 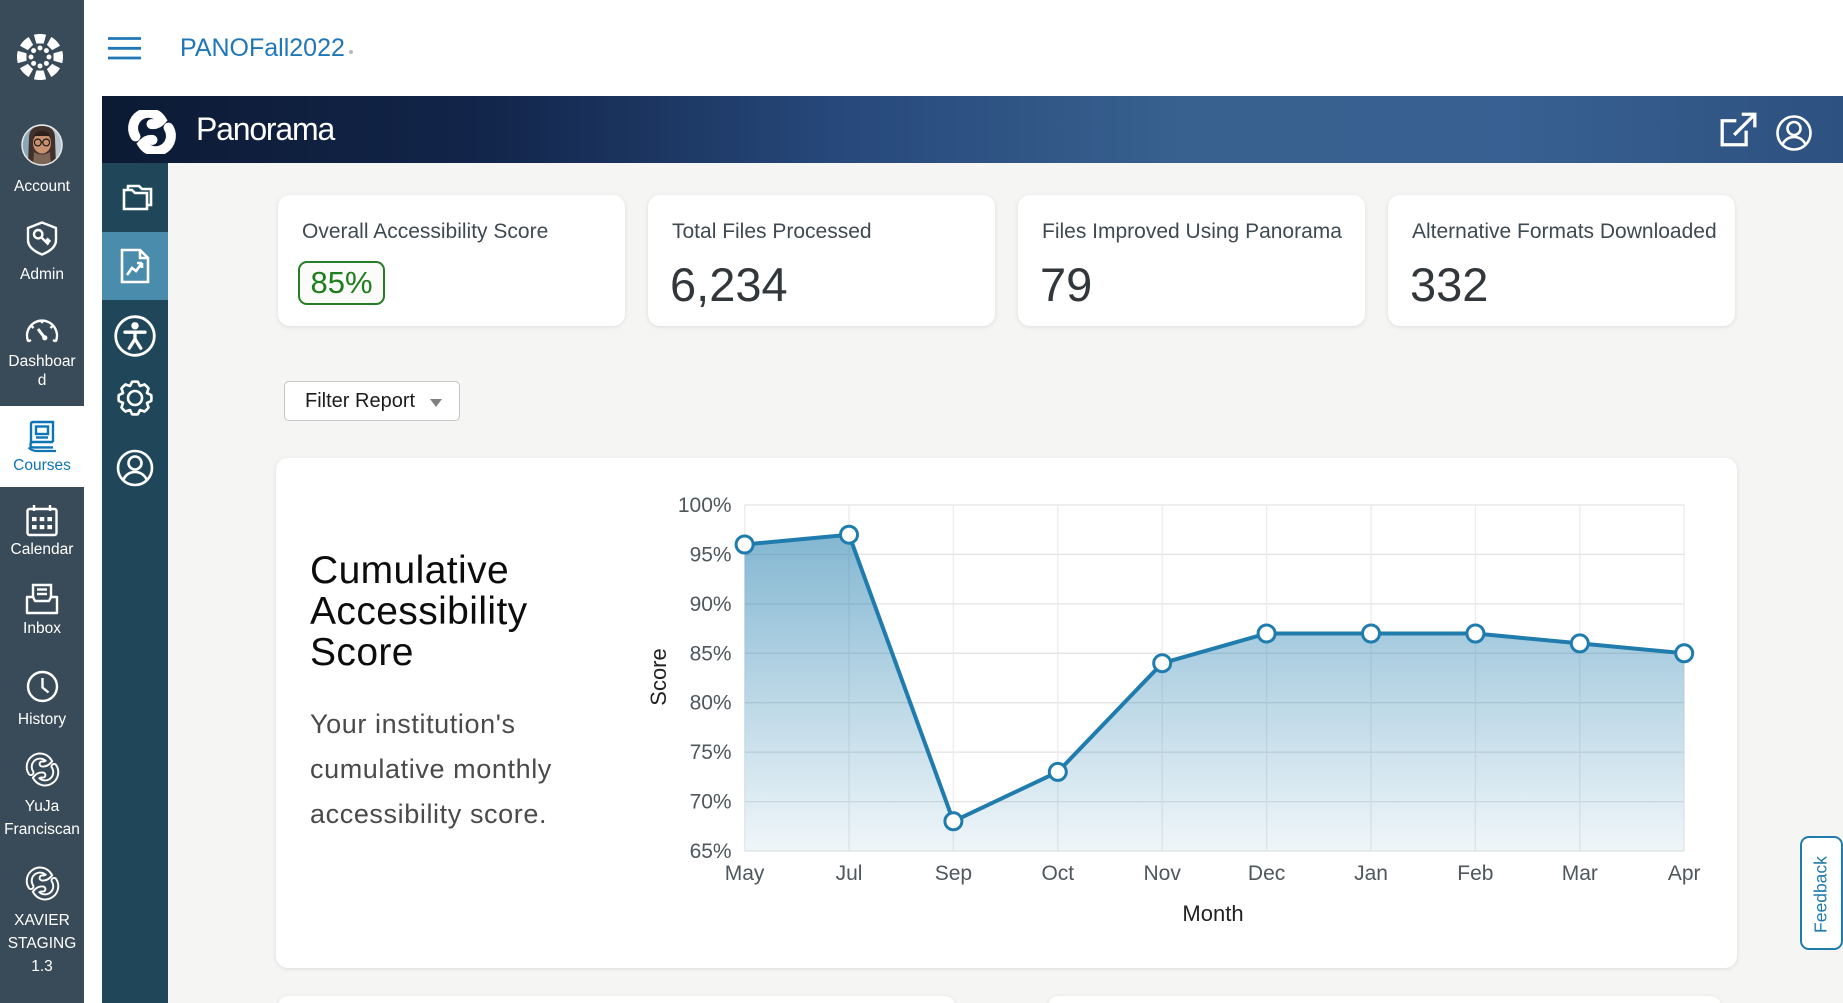 What do you see at coordinates (658, 676) in the screenshot?
I see `svg-text: Score` at bounding box center [658, 676].